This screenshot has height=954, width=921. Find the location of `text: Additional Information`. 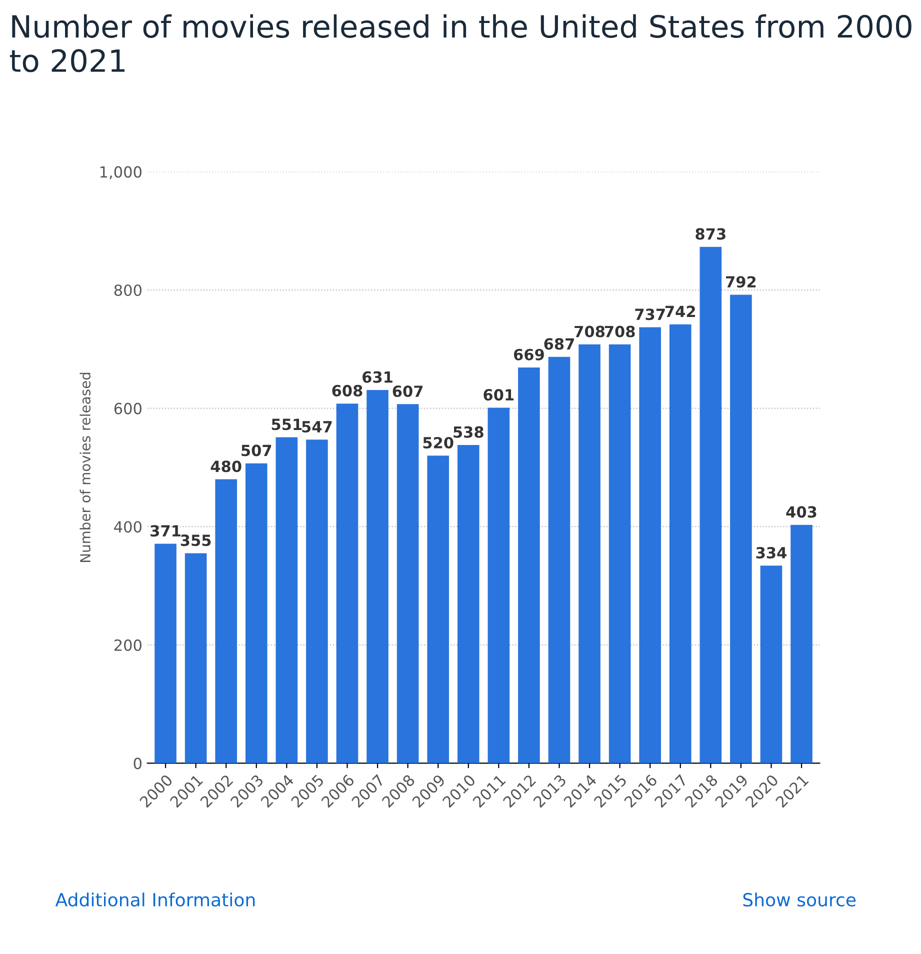

text: Additional Information is located at coordinates (155, 899).